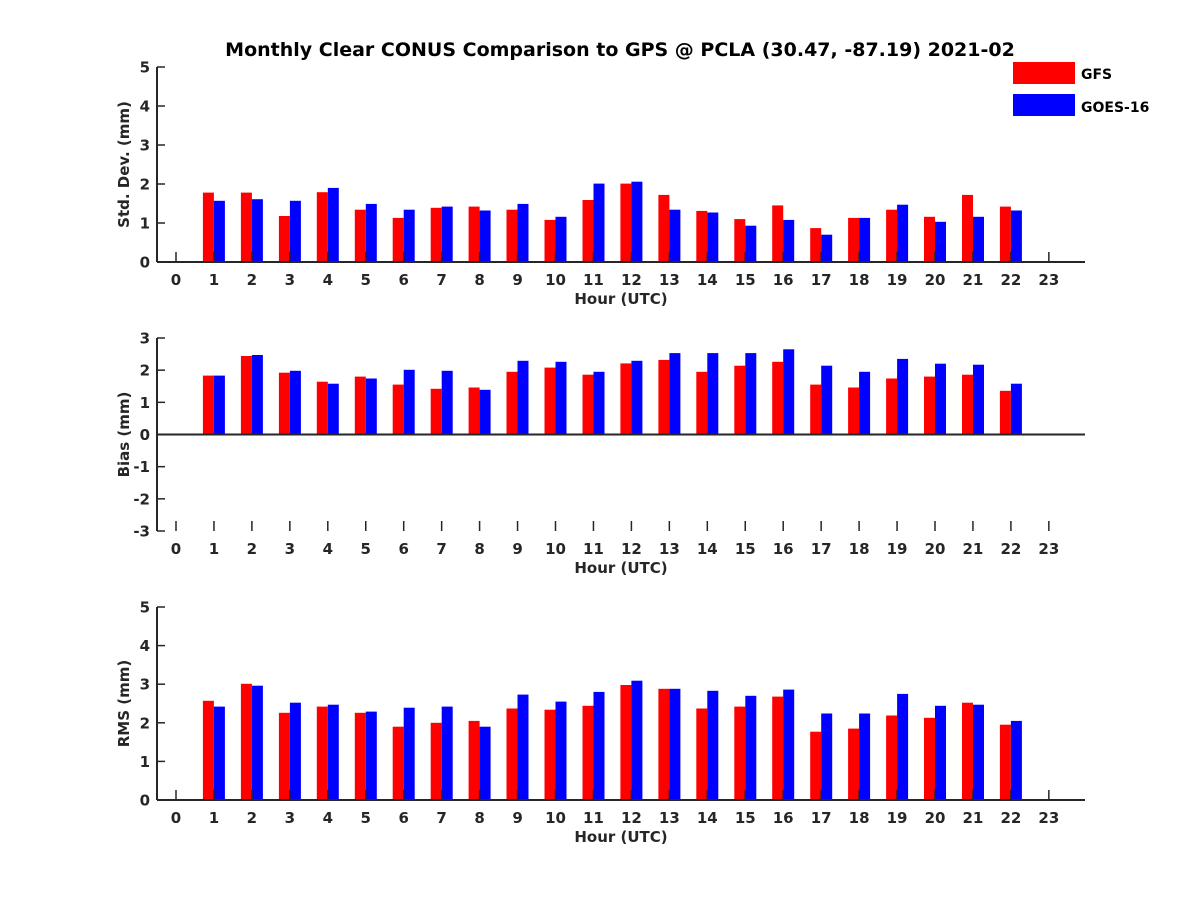  What do you see at coordinates (669, 549) in the screenshot?
I see `bias-x-tick-label: 13` at bounding box center [669, 549].